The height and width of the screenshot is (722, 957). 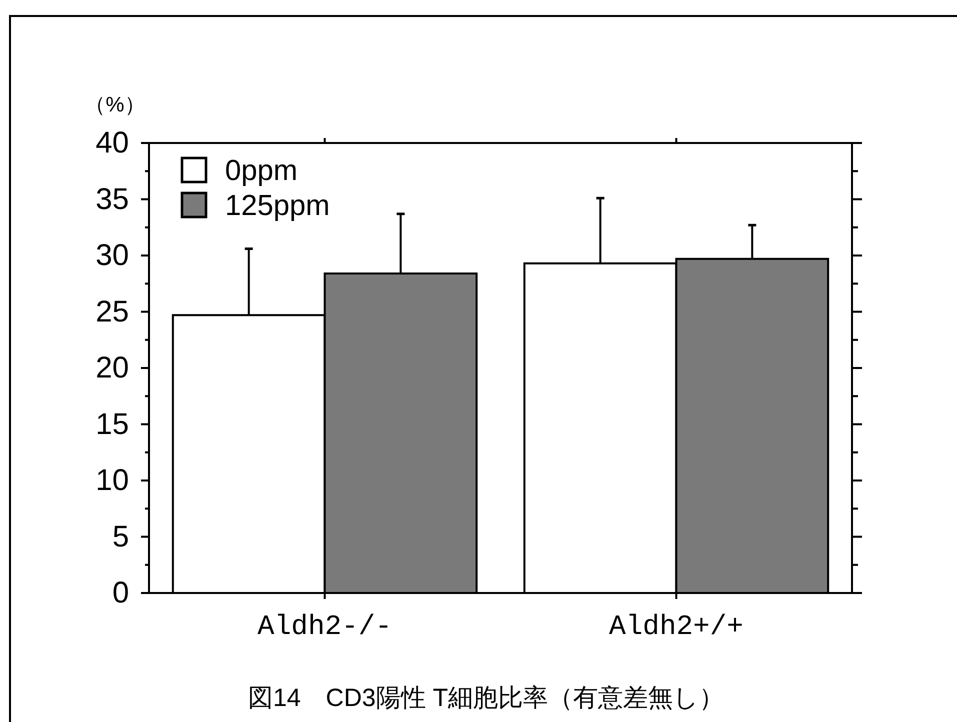 I want to click on ytick-label: 25, so click(x=112, y=311).